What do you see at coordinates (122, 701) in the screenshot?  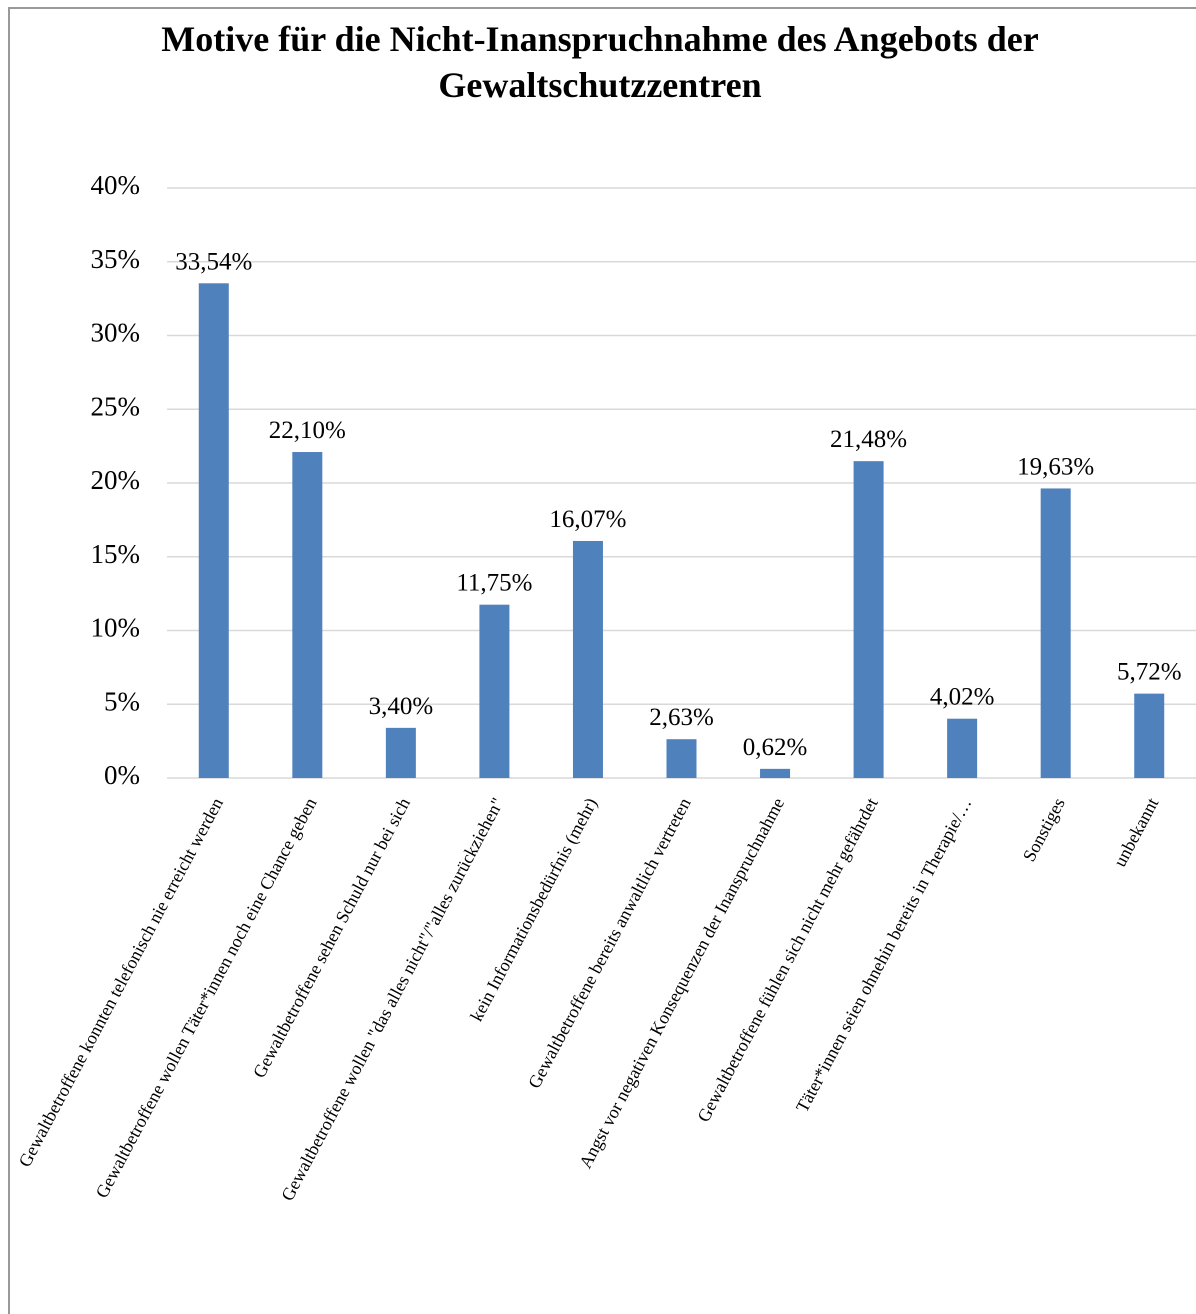 I see `y-tick-label: 5%` at bounding box center [122, 701].